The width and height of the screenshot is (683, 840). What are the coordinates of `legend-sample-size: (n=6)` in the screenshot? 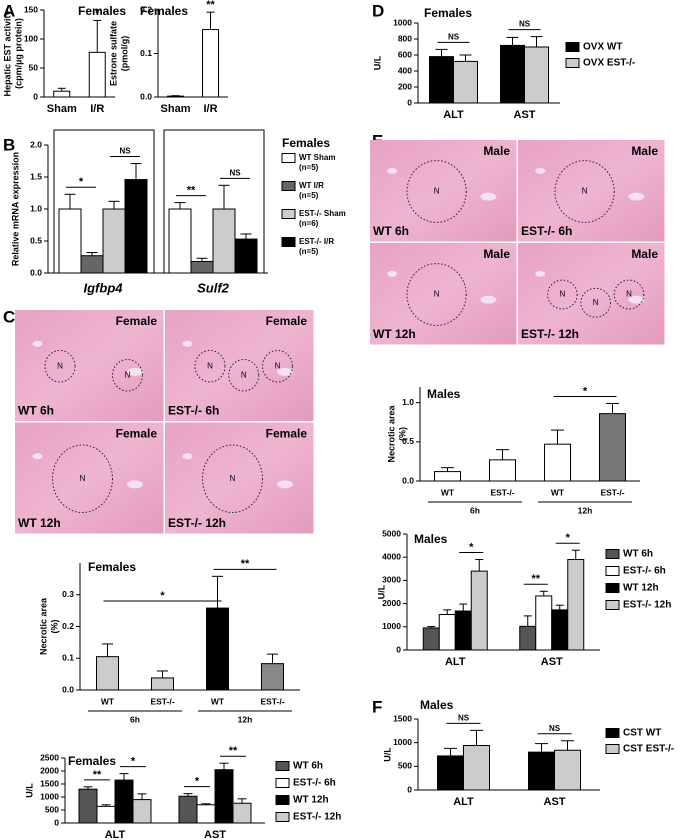 It's located at (309, 223).